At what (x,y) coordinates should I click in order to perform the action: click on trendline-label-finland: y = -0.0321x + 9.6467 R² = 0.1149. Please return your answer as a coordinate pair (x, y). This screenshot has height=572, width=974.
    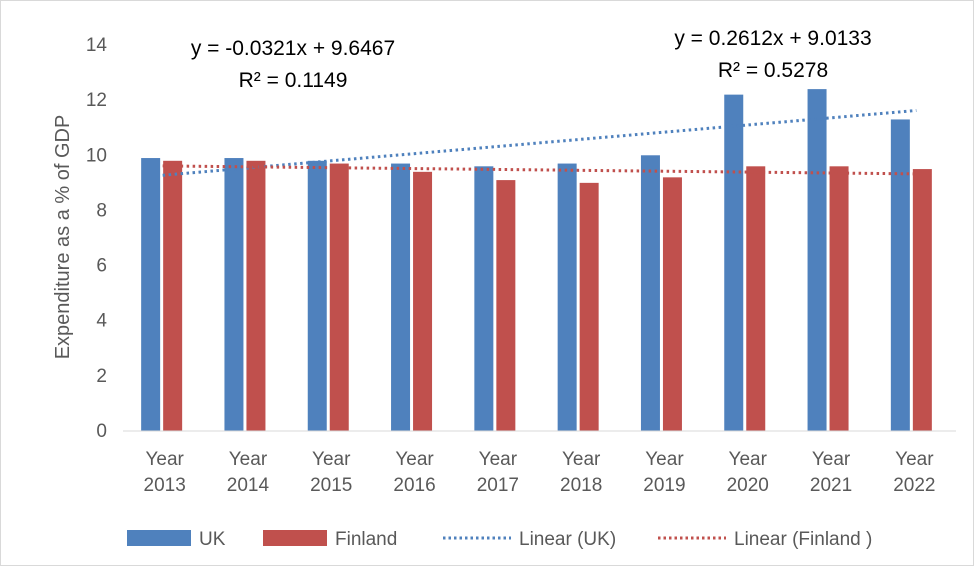
    Looking at the image, I should click on (293, 64).